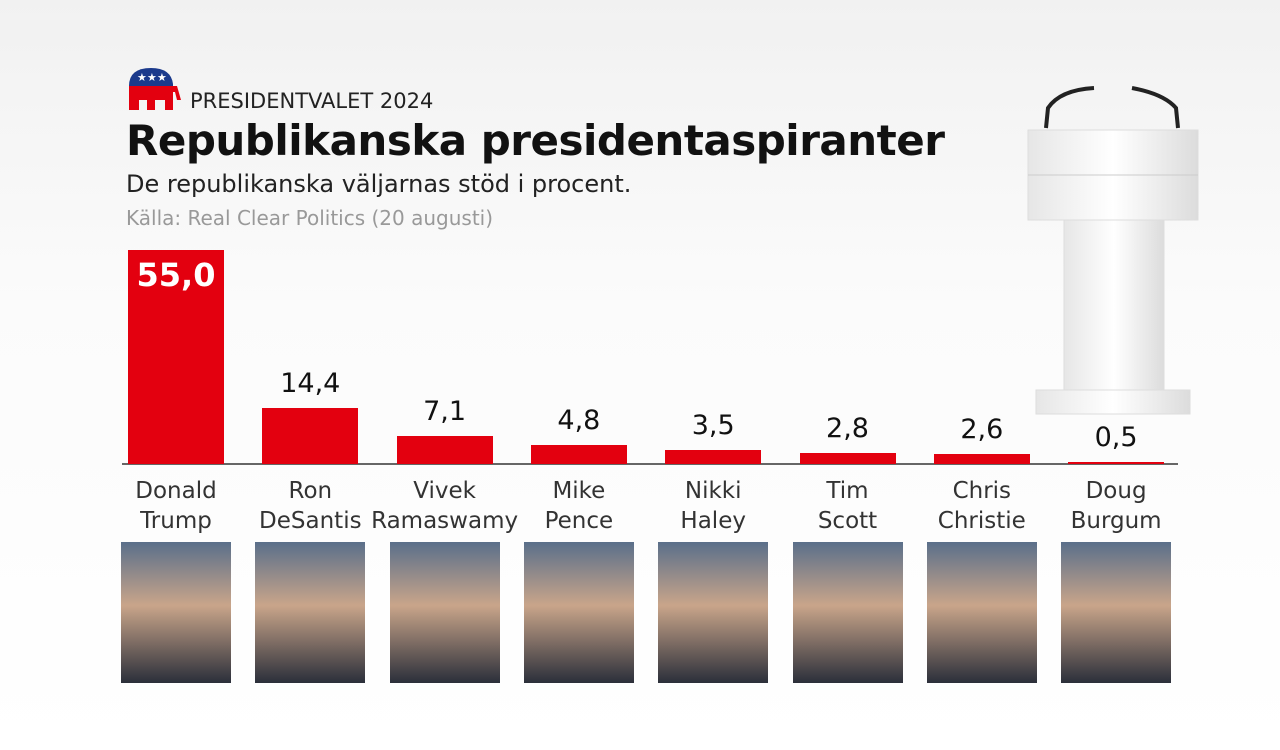  I want to click on value-label: 0,5, so click(1116, 438).